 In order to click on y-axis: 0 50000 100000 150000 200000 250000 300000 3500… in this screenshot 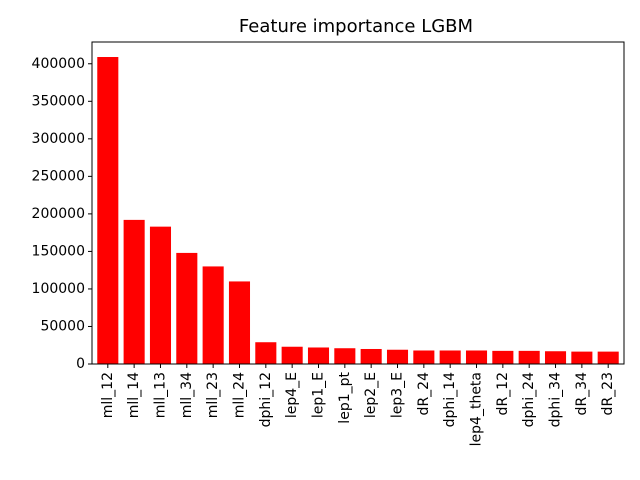, I will do `click(62, 214)`.